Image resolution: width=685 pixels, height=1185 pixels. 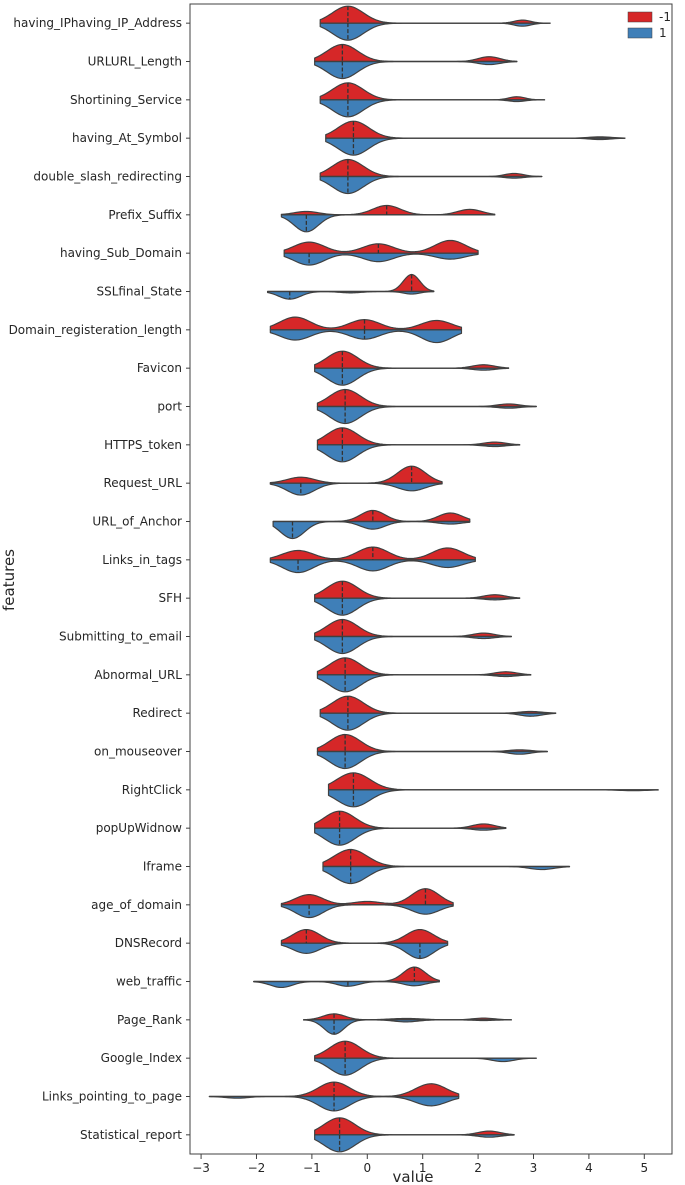 I want to click on violin-pos-port, so click(x=426, y=415).